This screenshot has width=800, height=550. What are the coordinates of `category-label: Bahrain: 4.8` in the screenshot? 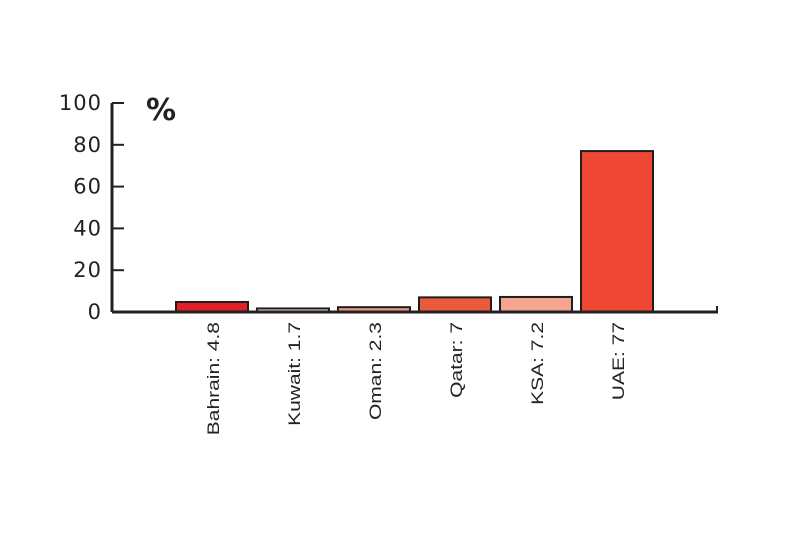 It's located at (213, 378).